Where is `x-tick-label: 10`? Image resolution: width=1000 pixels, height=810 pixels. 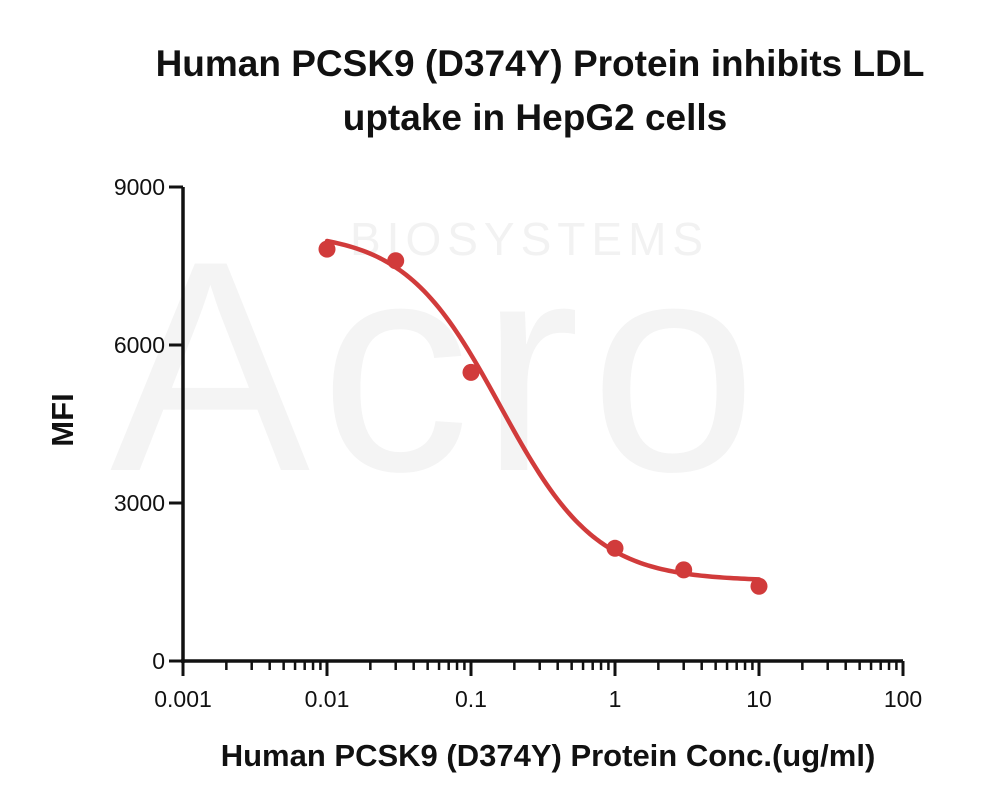 x-tick-label: 10 is located at coordinates (759, 699).